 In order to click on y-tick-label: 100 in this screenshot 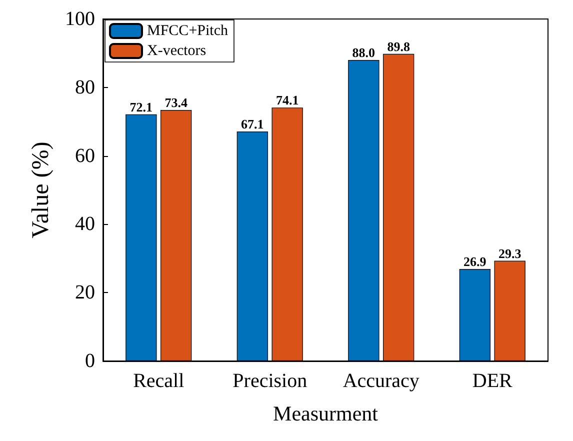, I will do `click(80, 19)`.